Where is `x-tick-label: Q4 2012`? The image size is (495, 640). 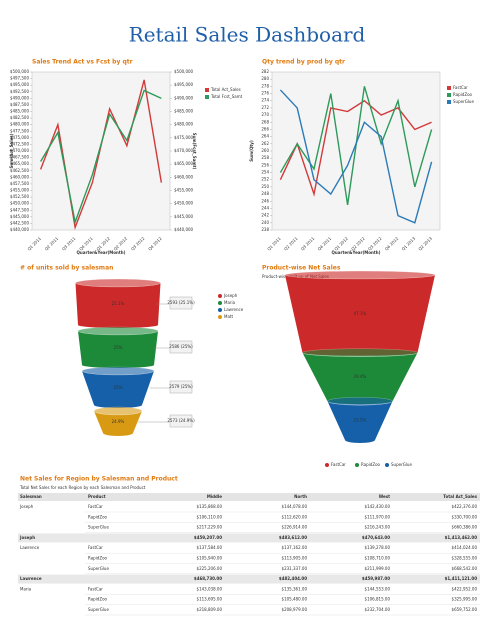
x-tick-label: Q4 2012 is located at coordinates (155, 244).